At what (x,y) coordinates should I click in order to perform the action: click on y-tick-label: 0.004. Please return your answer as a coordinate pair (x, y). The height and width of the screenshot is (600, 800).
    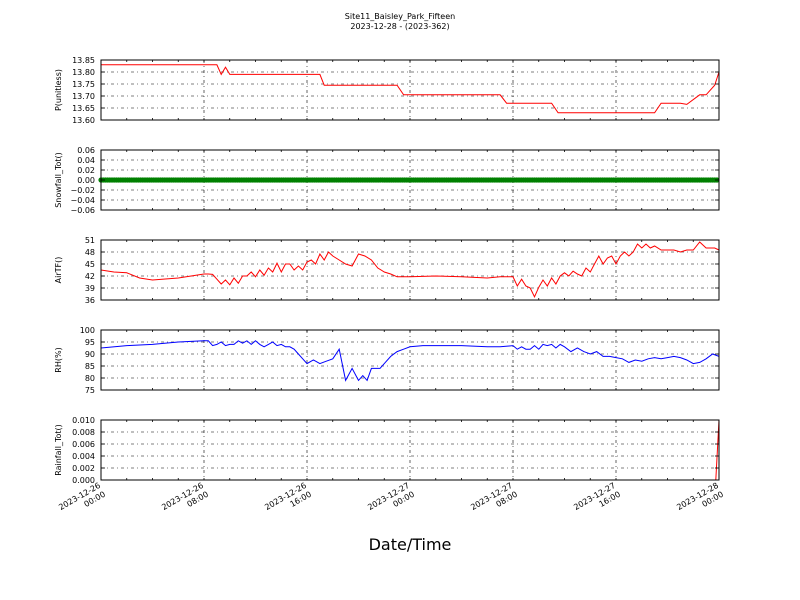
    Looking at the image, I should click on (83, 456).